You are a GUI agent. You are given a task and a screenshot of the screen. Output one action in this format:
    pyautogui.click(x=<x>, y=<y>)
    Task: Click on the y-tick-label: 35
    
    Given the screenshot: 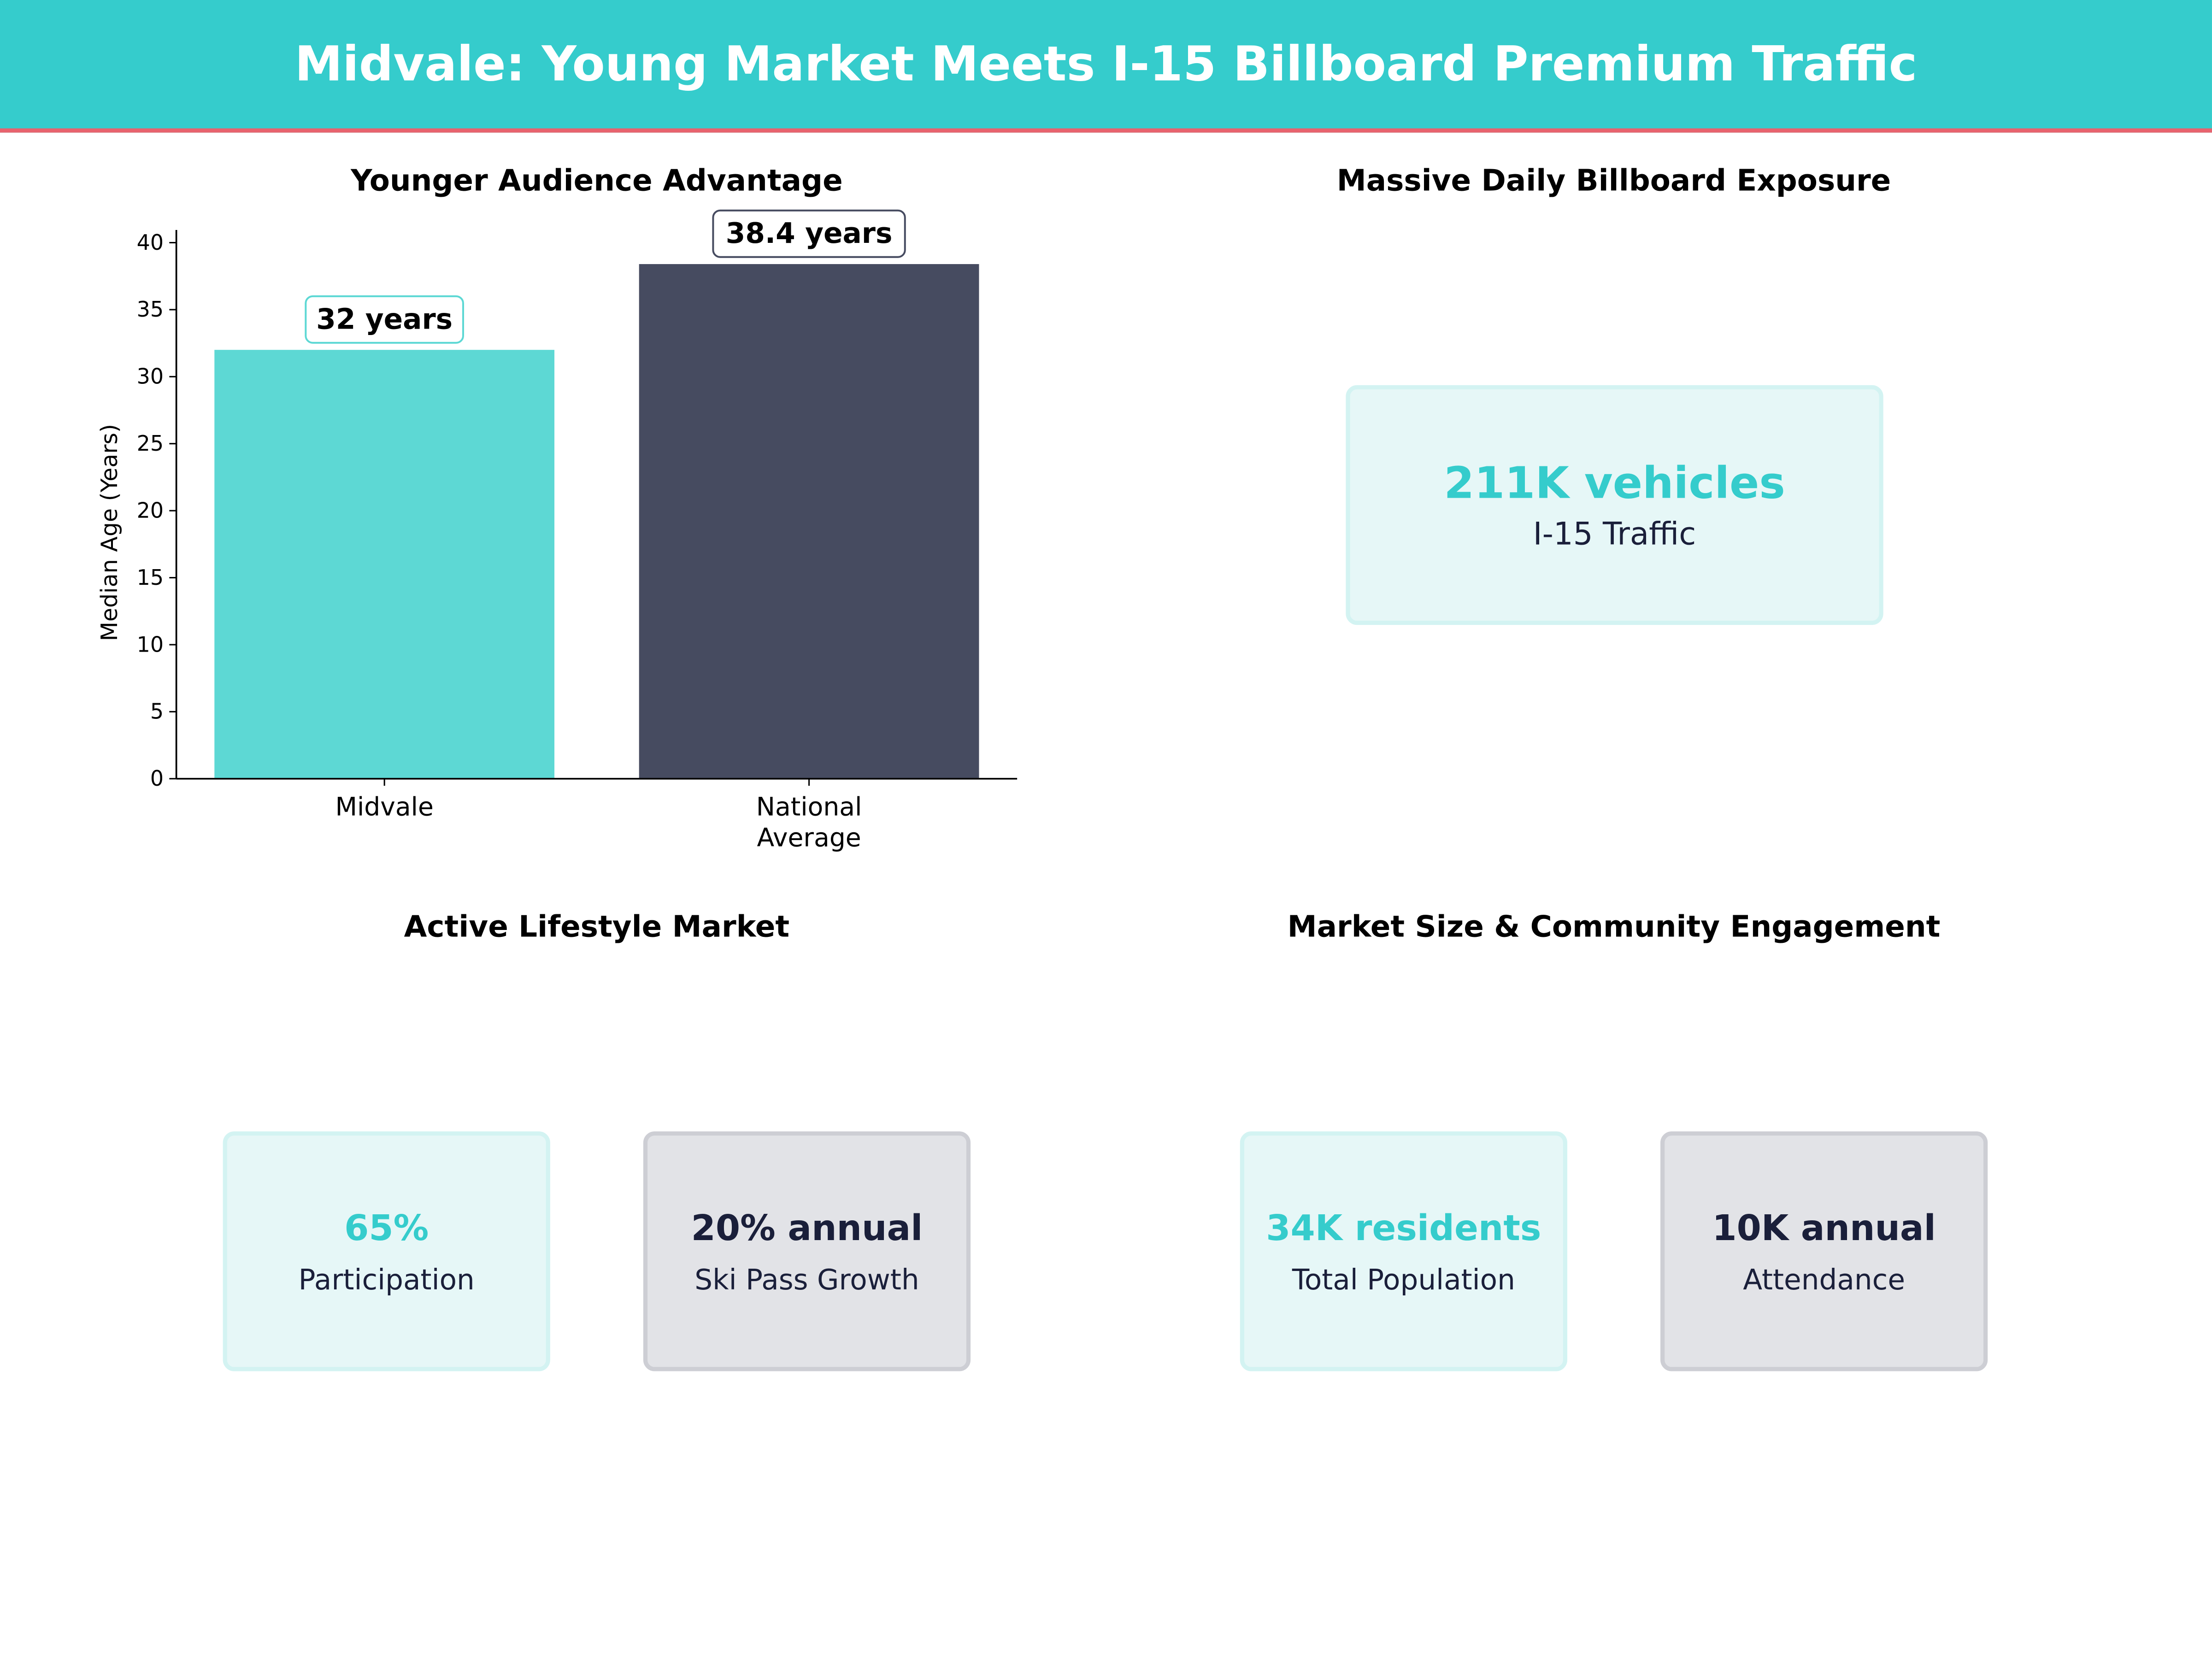 What is the action you would take?
    pyautogui.click(x=150, y=309)
    